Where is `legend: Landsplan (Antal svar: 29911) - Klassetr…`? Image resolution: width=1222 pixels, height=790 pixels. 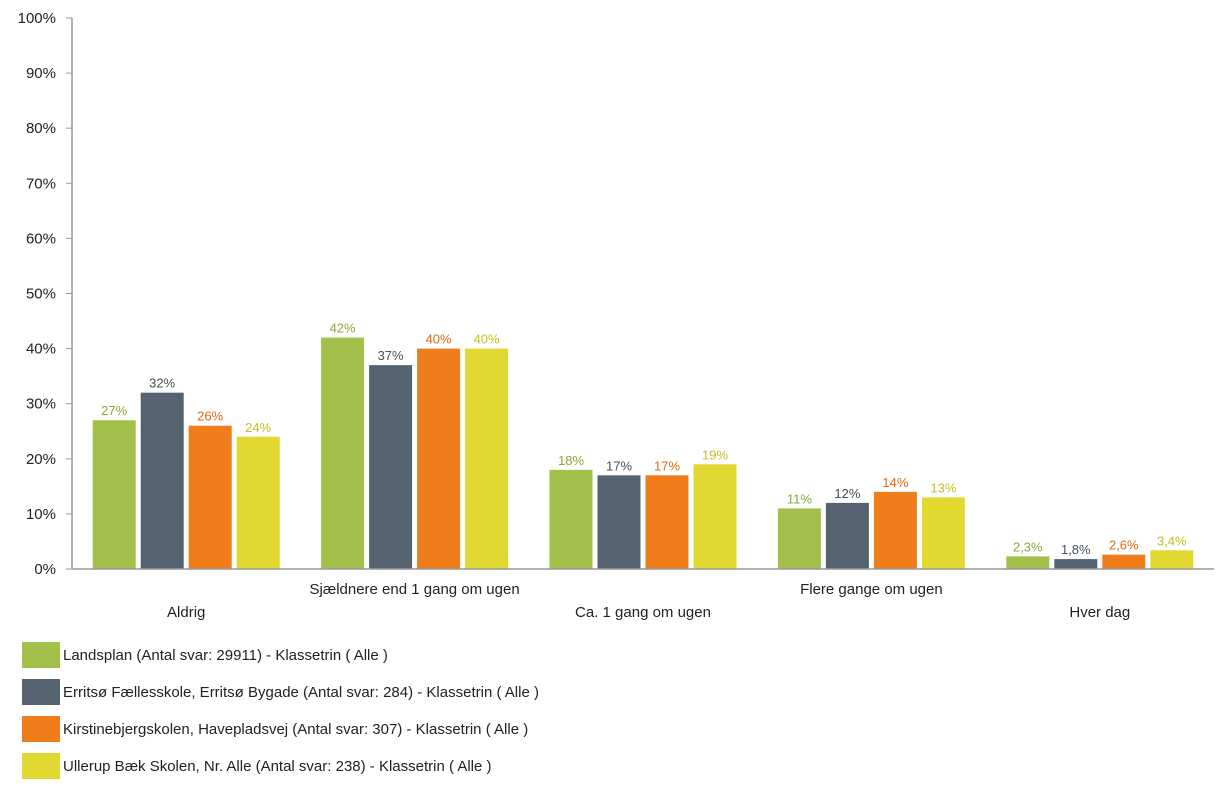
legend: Landsplan (Antal svar: 29911) - Klassetr… is located at coordinates (280, 716).